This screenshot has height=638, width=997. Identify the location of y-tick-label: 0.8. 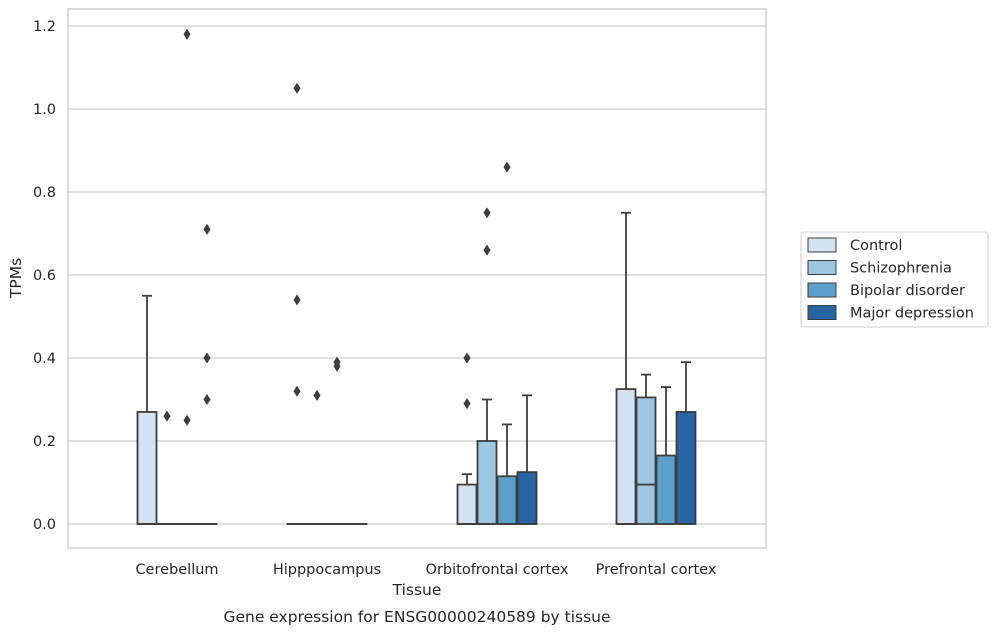
(44, 193).